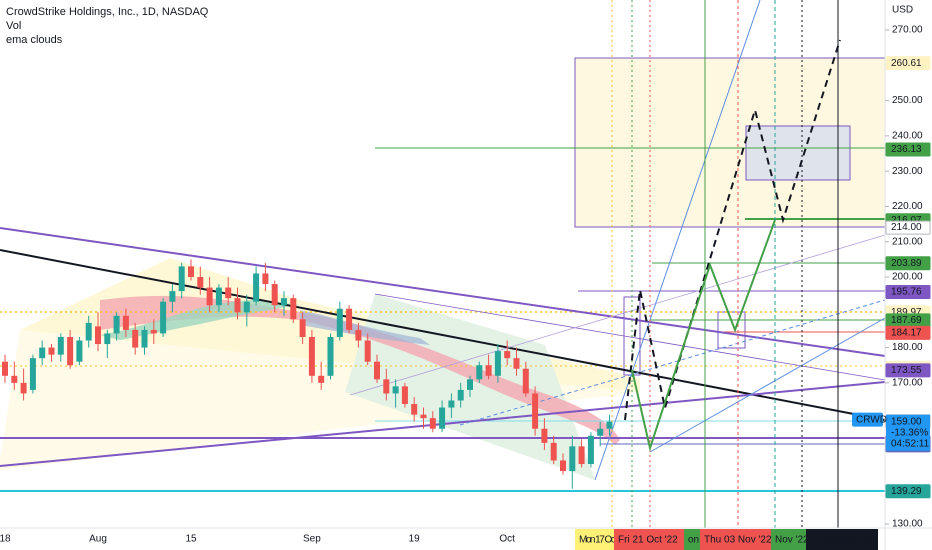  Describe the element at coordinates (792, 540) in the screenshot. I see `time-tag-label: Nov '22` at that location.